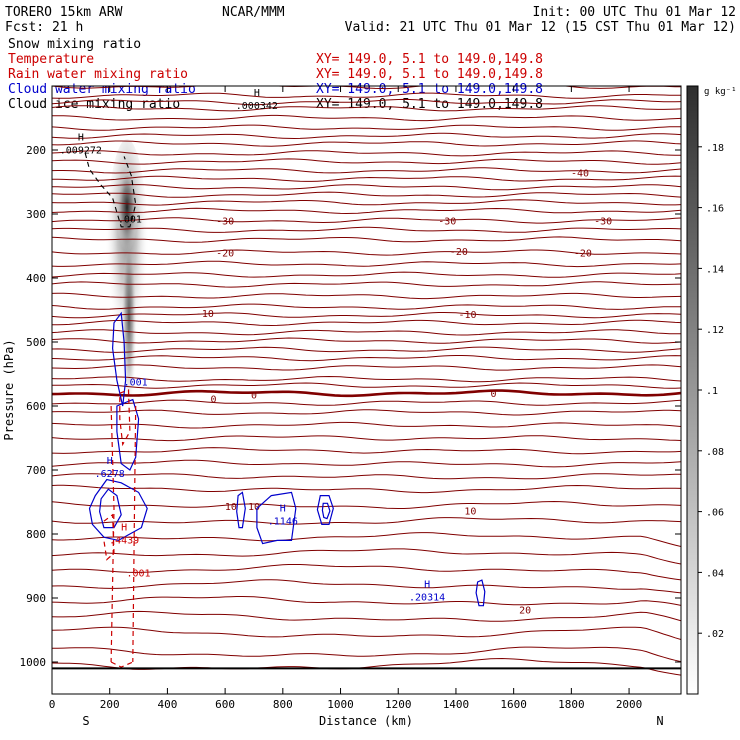  What do you see at coordinates (36, 406) in the screenshot?
I see `y-tick-label: 600` at bounding box center [36, 406].